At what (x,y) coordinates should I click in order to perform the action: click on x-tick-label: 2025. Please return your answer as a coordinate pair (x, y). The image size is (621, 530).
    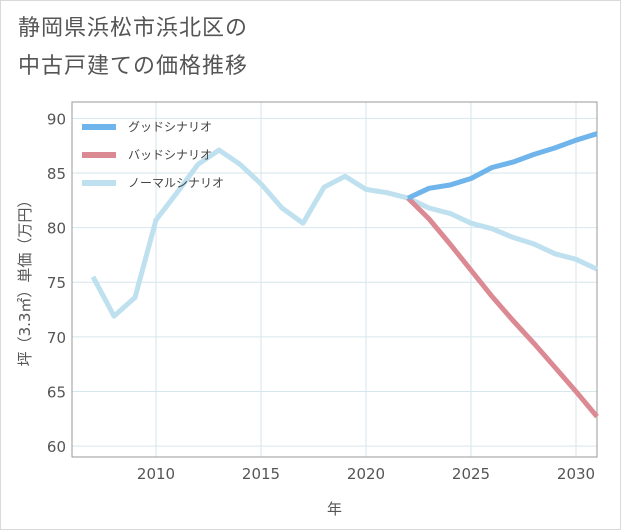
    Looking at the image, I should click on (471, 474).